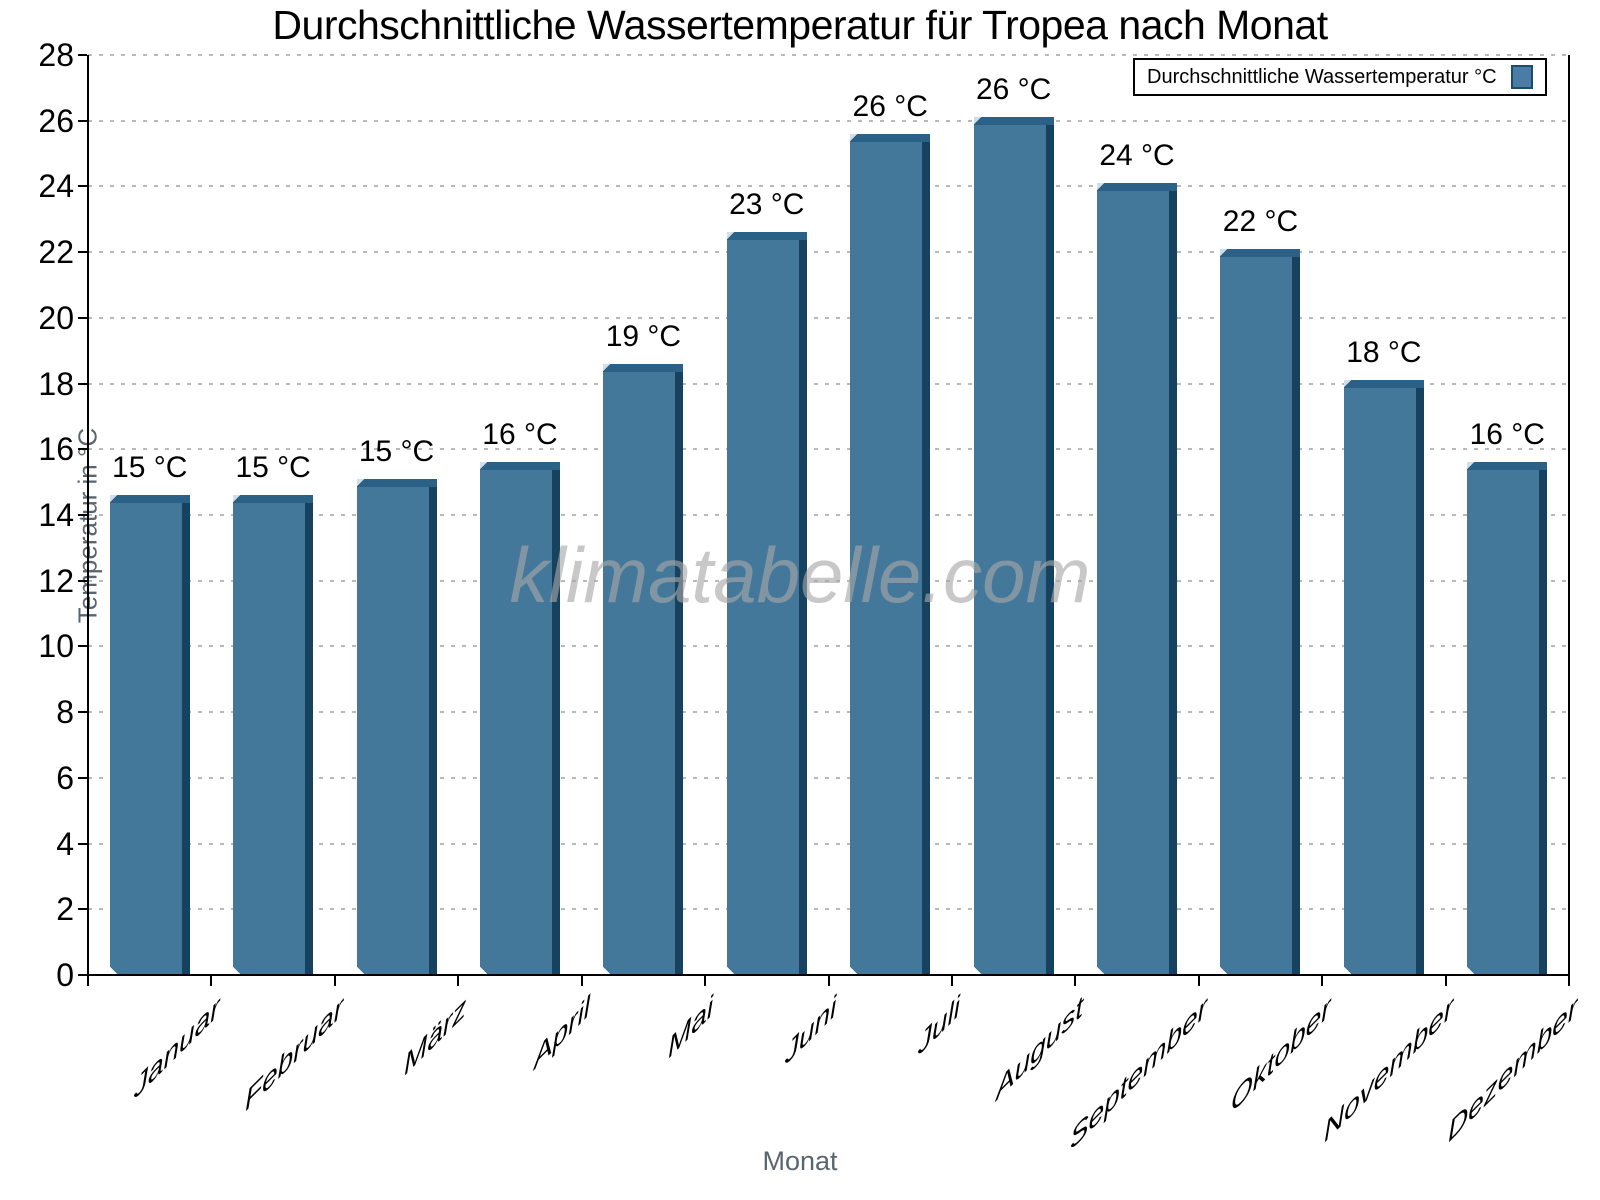 The width and height of the screenshot is (1600, 1200). Describe the element at coordinates (56, 515) in the screenshot. I see `y-tick-label: 14` at that location.